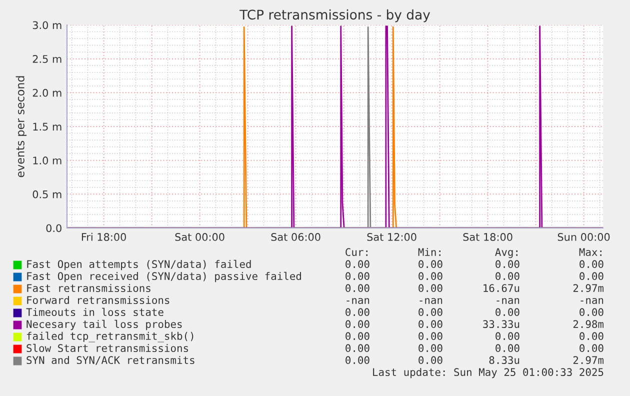  What do you see at coordinates (47, 126) in the screenshot?
I see `y-tick-label: 1.5 m` at bounding box center [47, 126].